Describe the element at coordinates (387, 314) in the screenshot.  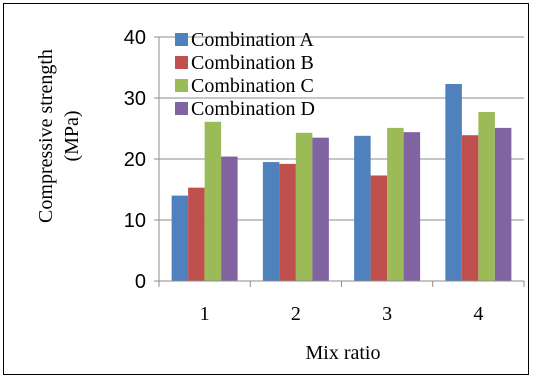
I see `x-tick-label: 3` at that location.